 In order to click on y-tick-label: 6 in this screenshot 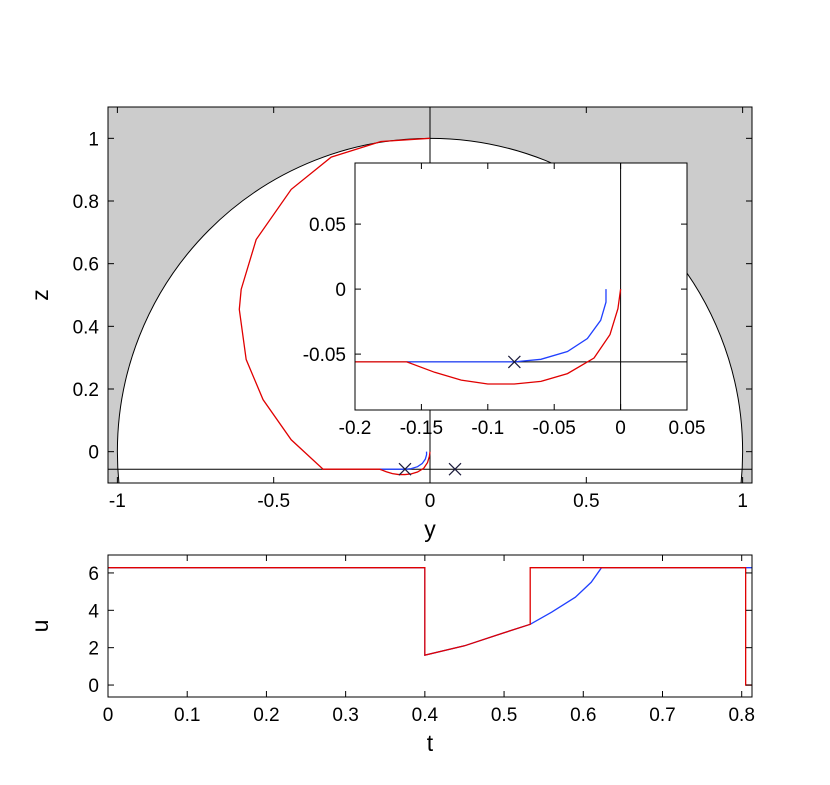, I will do `click(93, 574)`.